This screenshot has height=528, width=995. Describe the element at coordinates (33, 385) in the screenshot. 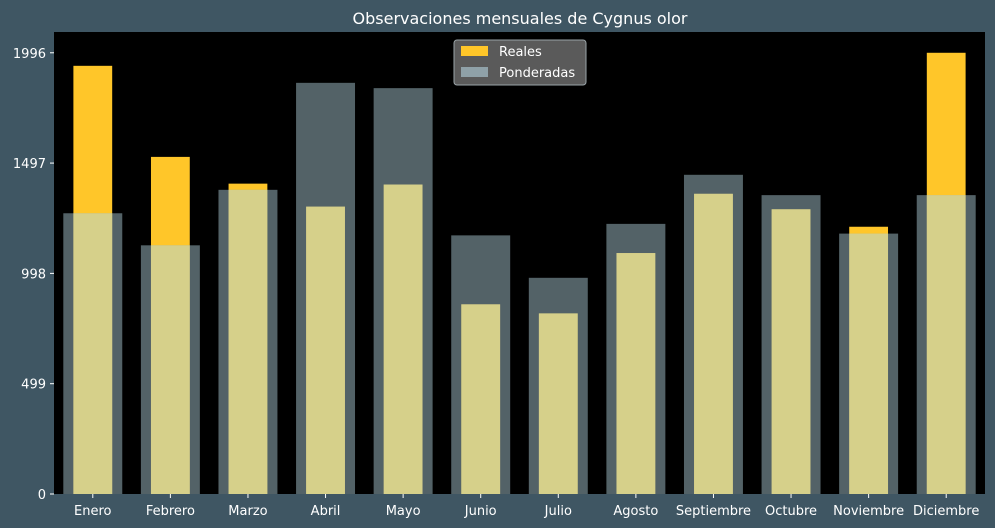

I see `y-tick-label: 499` at that location.